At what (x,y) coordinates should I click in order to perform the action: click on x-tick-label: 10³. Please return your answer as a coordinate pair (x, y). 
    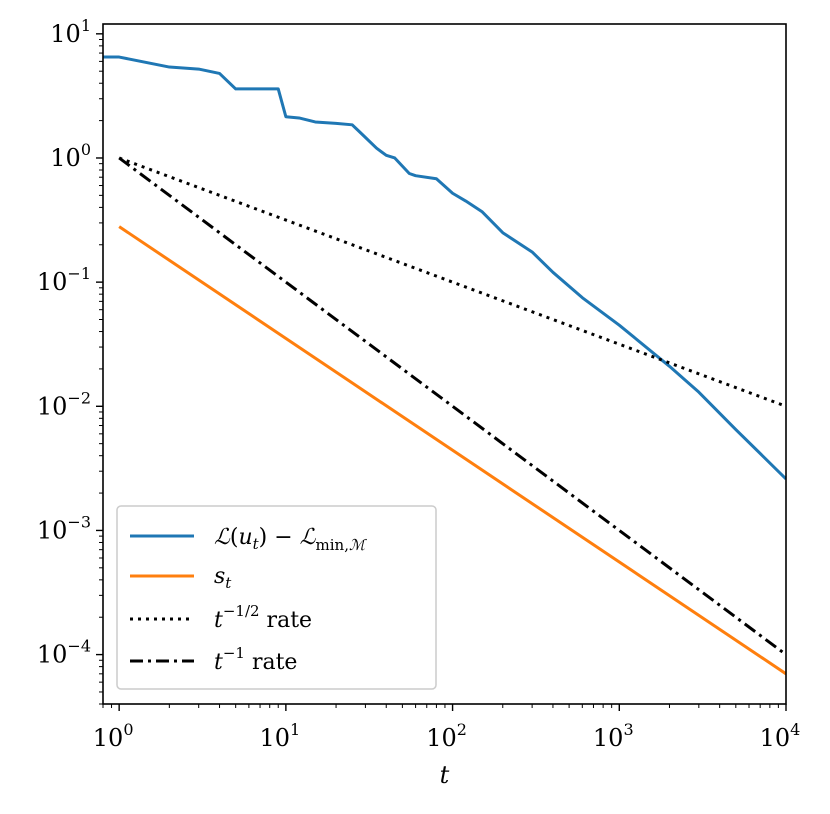
    Looking at the image, I should click on (613, 736).